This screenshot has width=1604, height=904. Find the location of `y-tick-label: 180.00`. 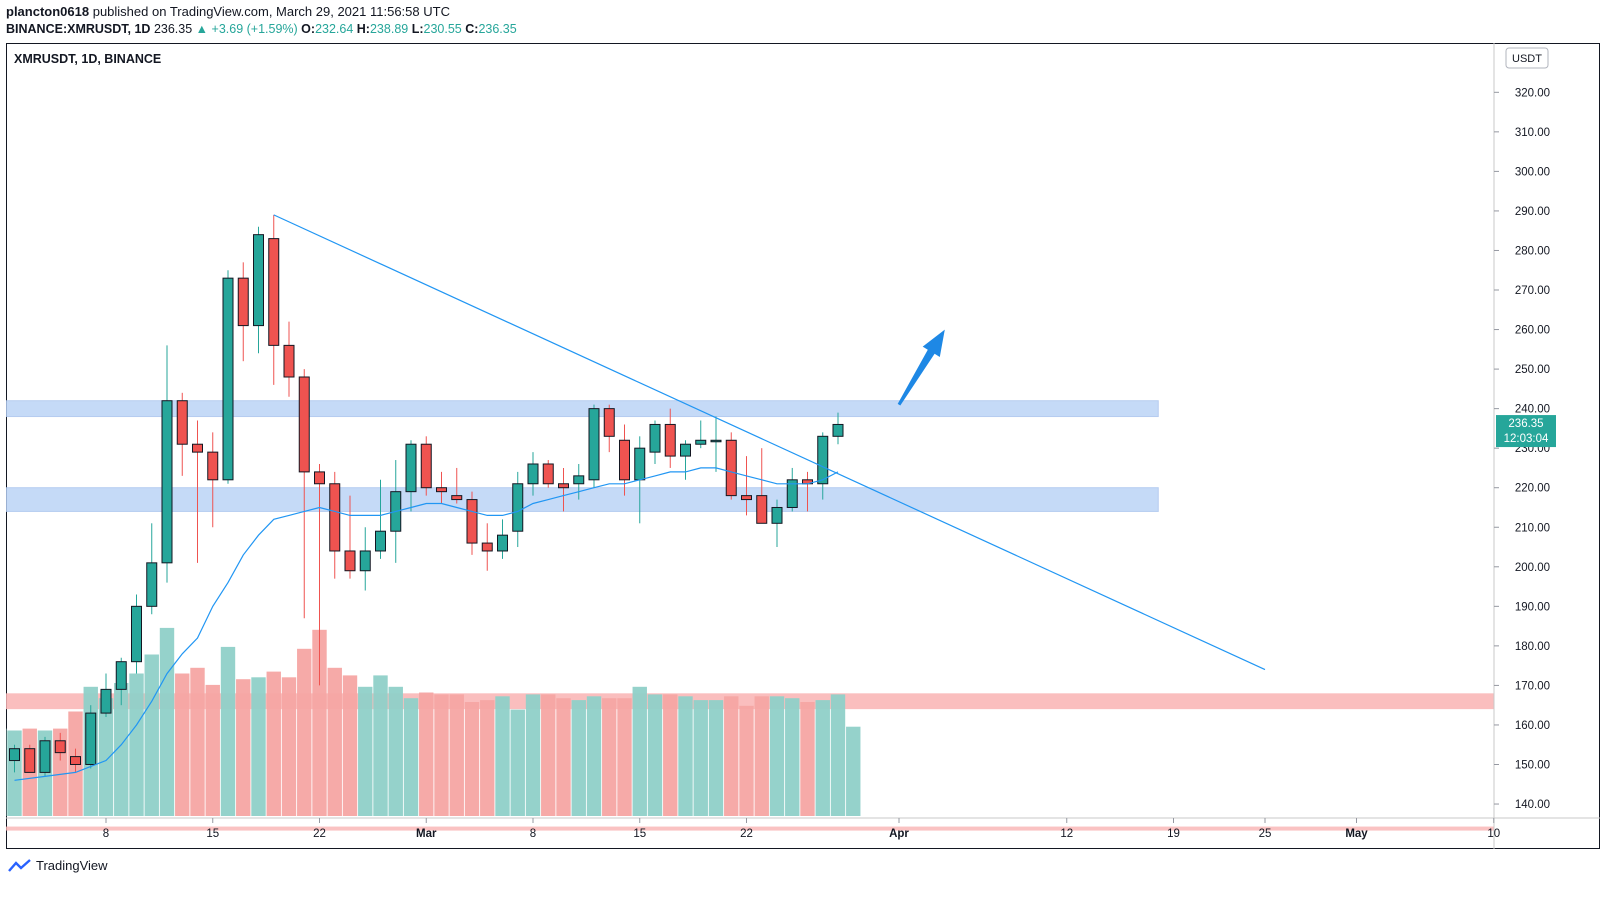

y-tick-label: 180.00 is located at coordinates (1532, 647).